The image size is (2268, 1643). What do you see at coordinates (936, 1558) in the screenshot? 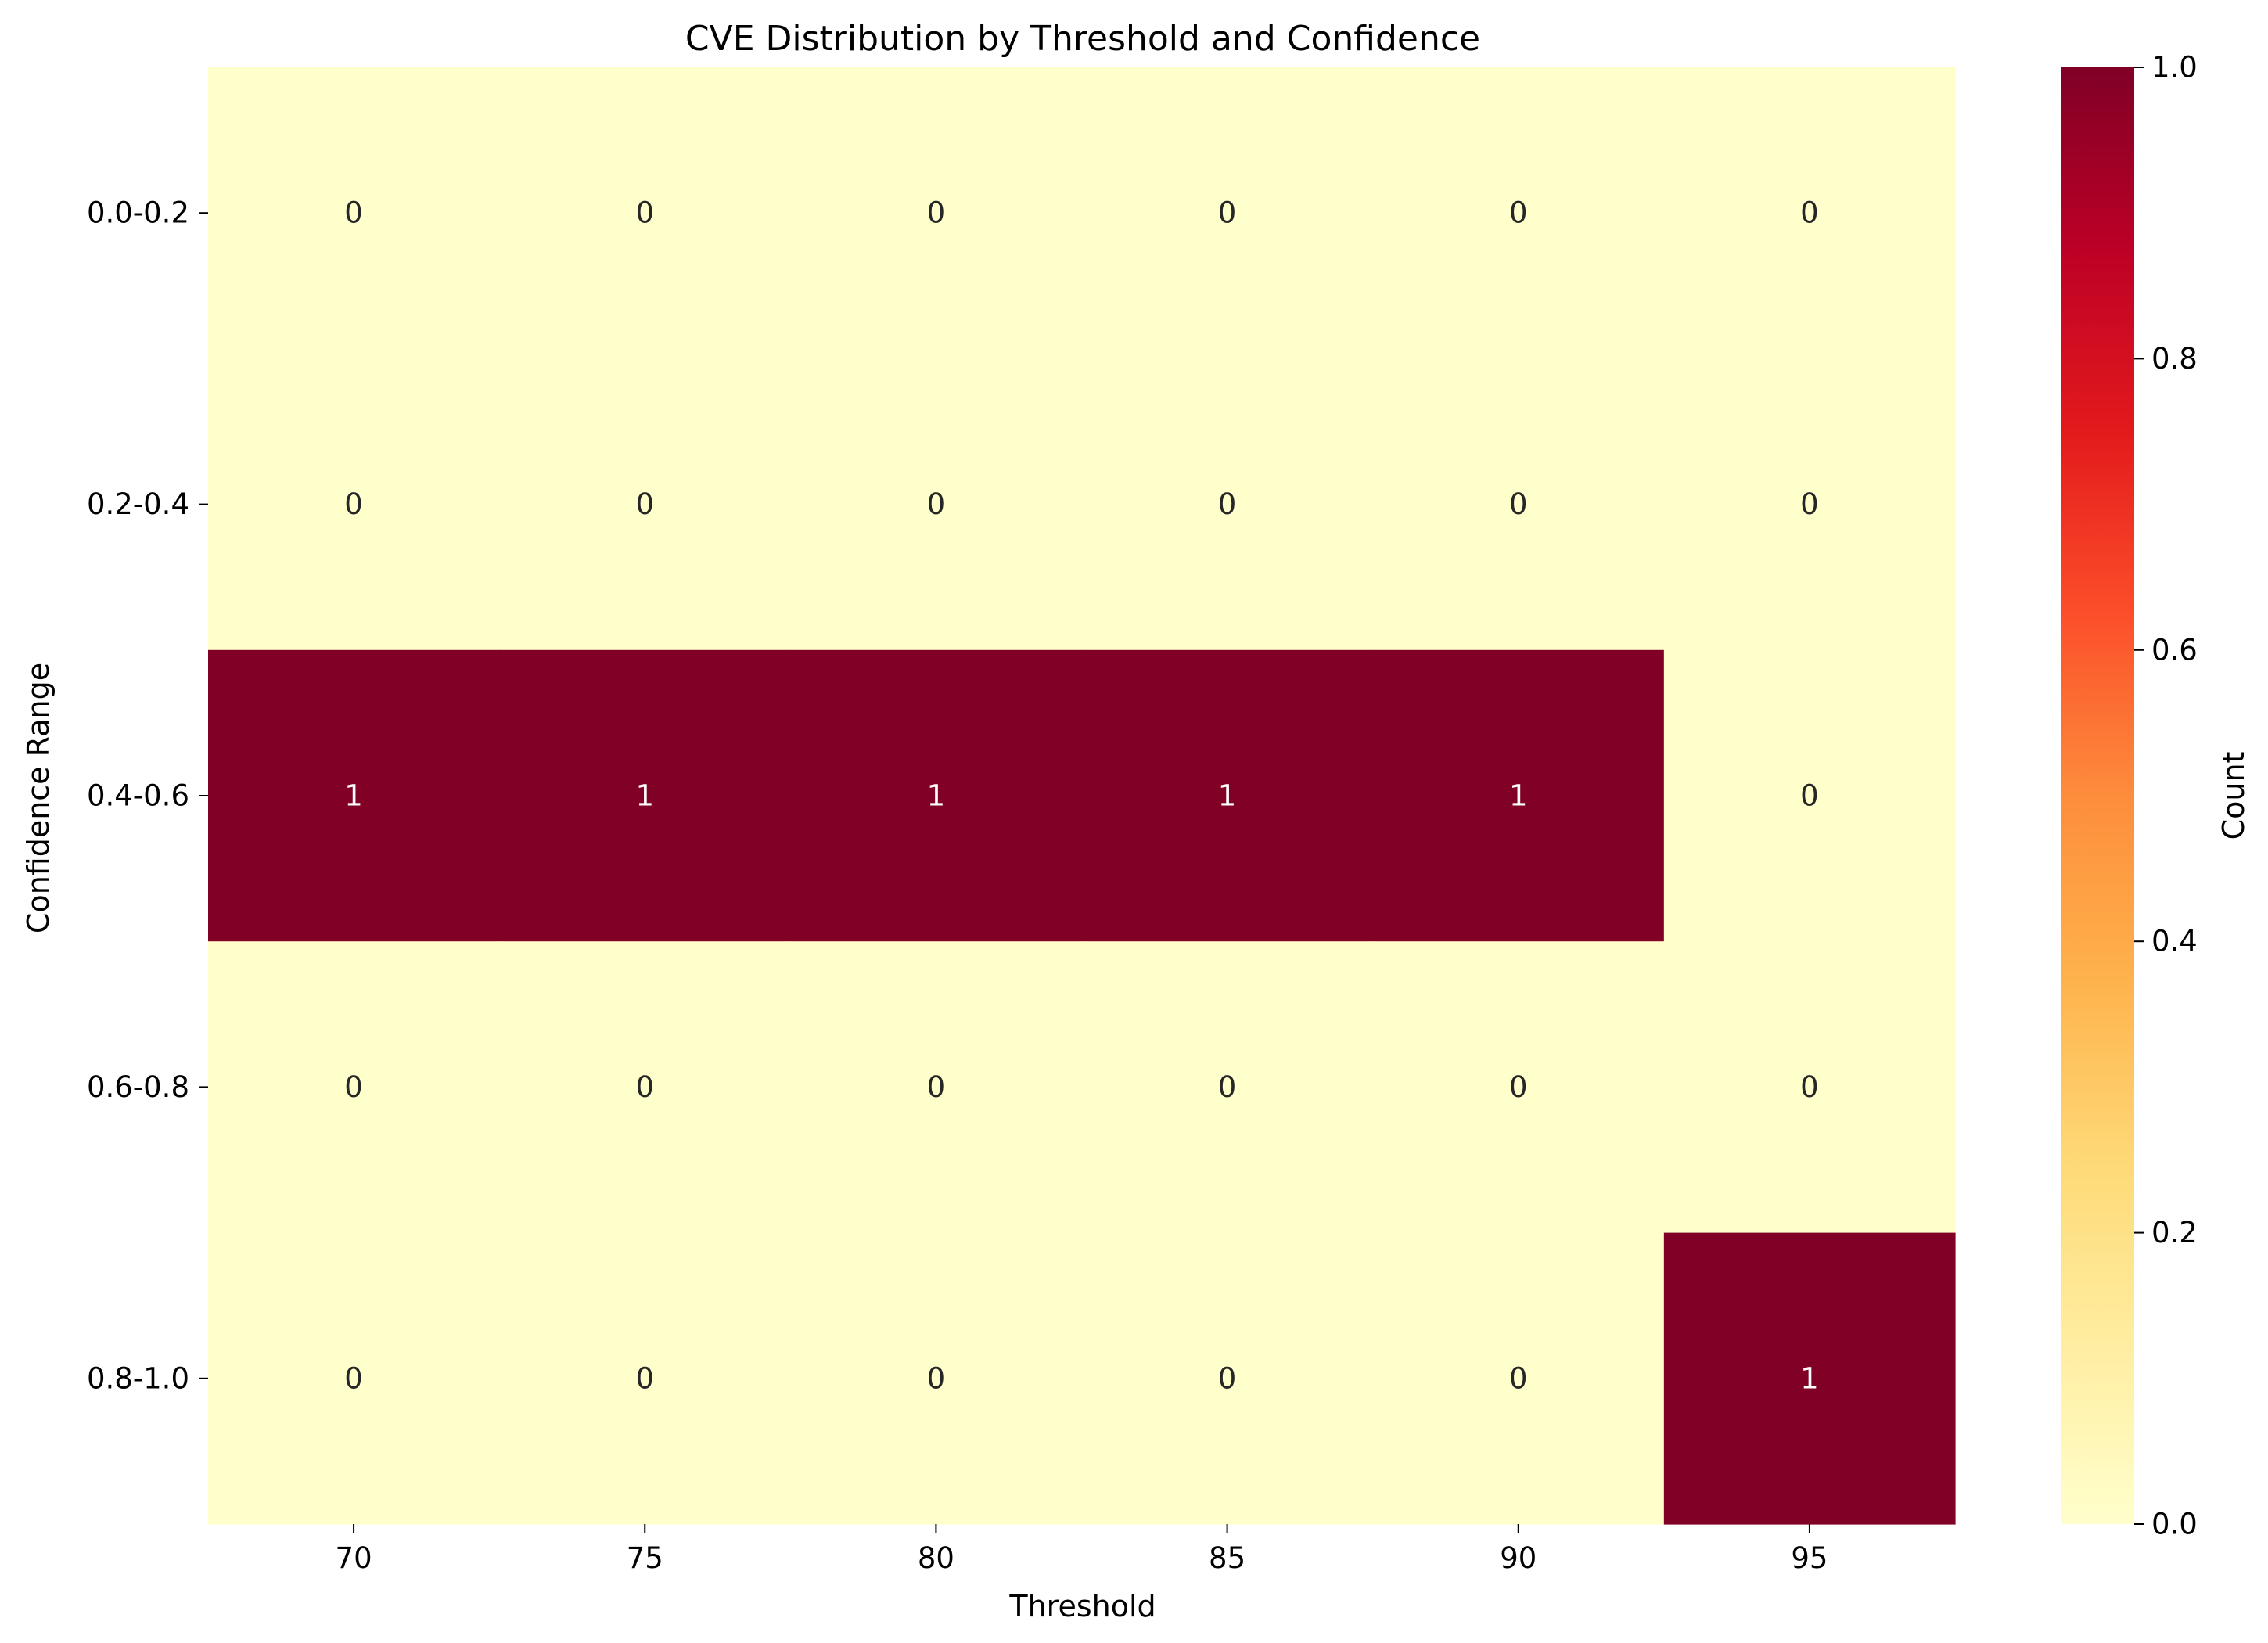
I see `x-tick-label: 80` at bounding box center [936, 1558].